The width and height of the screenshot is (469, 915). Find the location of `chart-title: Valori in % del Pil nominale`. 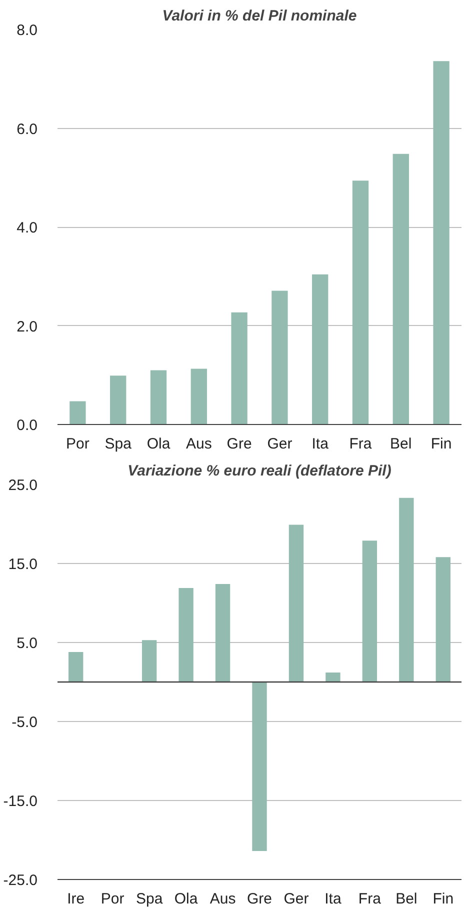

chart-title: Valori in % del Pil nominale is located at coordinates (259, 16).